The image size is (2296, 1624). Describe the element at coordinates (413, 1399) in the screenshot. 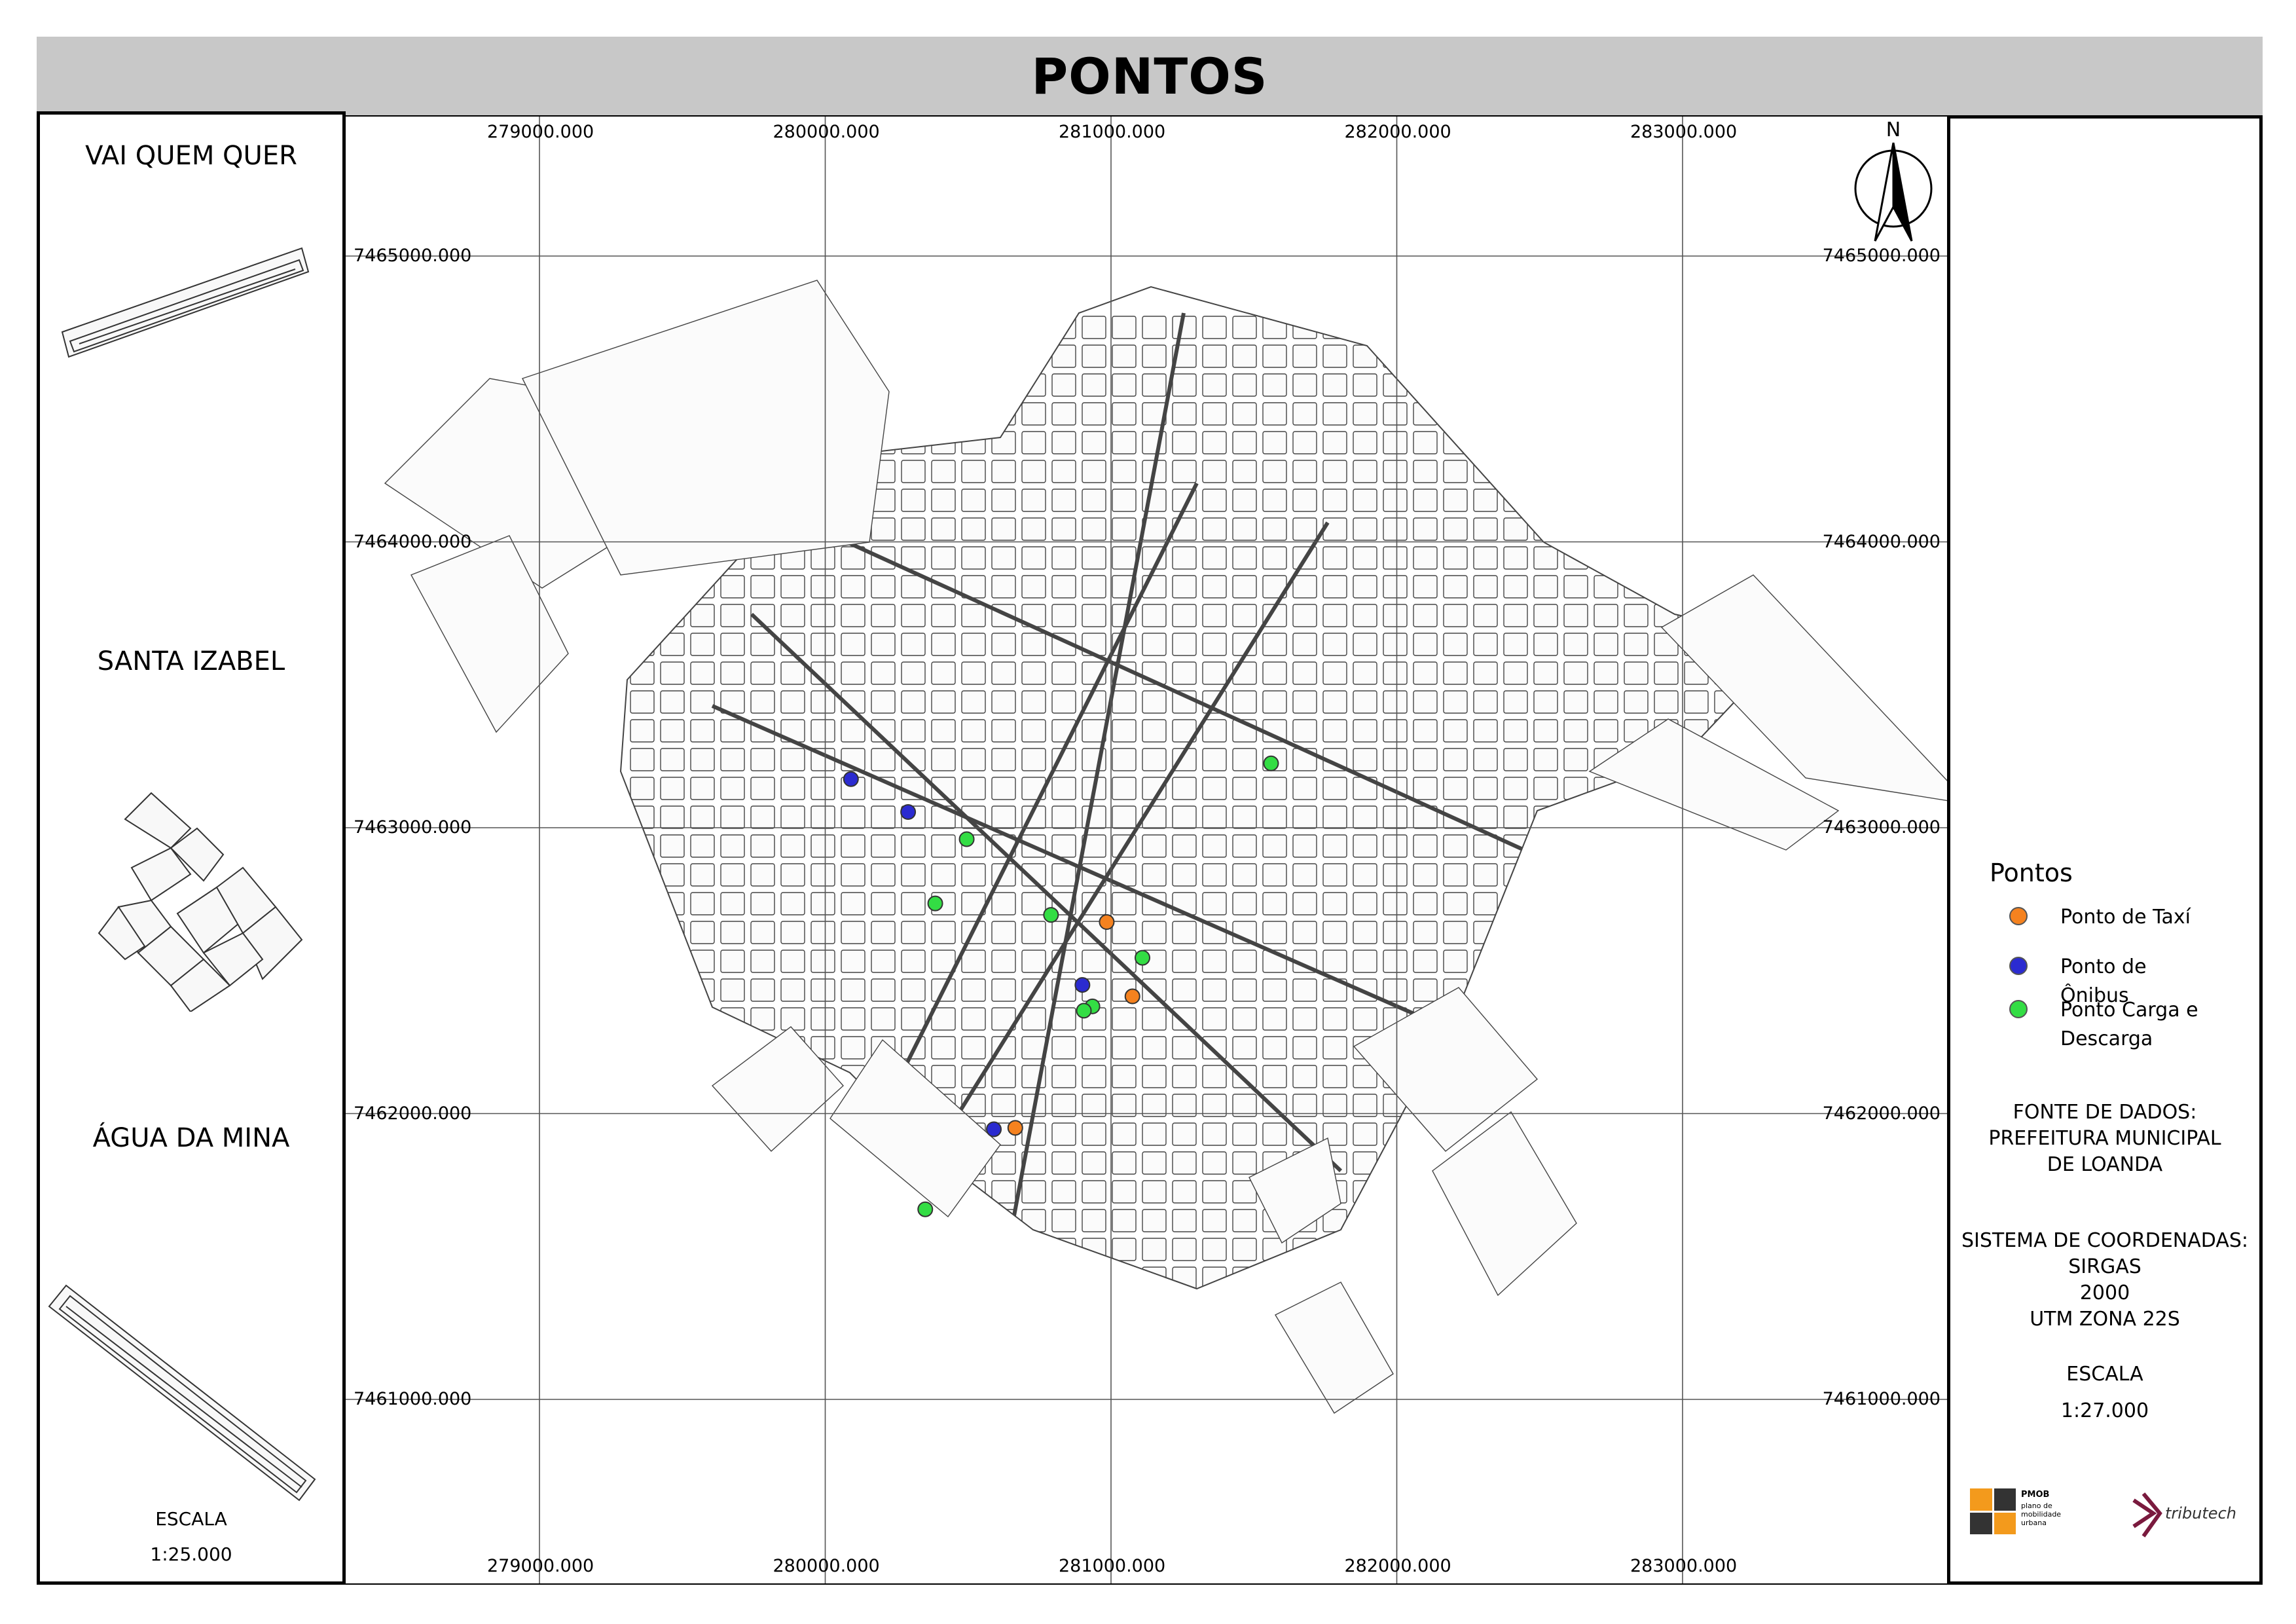

I see `y-tick-label-left: 7461000.000` at that location.